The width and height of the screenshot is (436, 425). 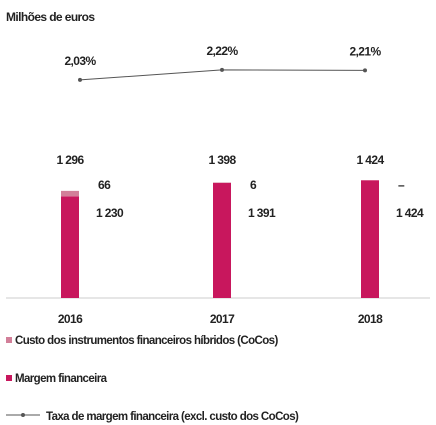 What do you see at coordinates (370, 319) in the screenshot?
I see `x-tick-label: 2018` at bounding box center [370, 319].